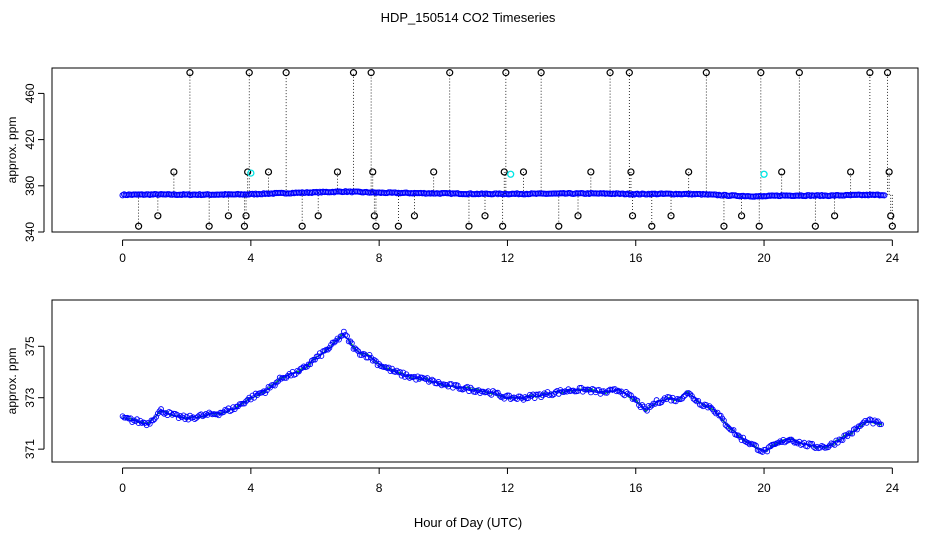 The width and height of the screenshot is (936, 545). What do you see at coordinates (12, 381) in the screenshot?
I see `y-axis-label: approx. ppm` at bounding box center [12, 381].